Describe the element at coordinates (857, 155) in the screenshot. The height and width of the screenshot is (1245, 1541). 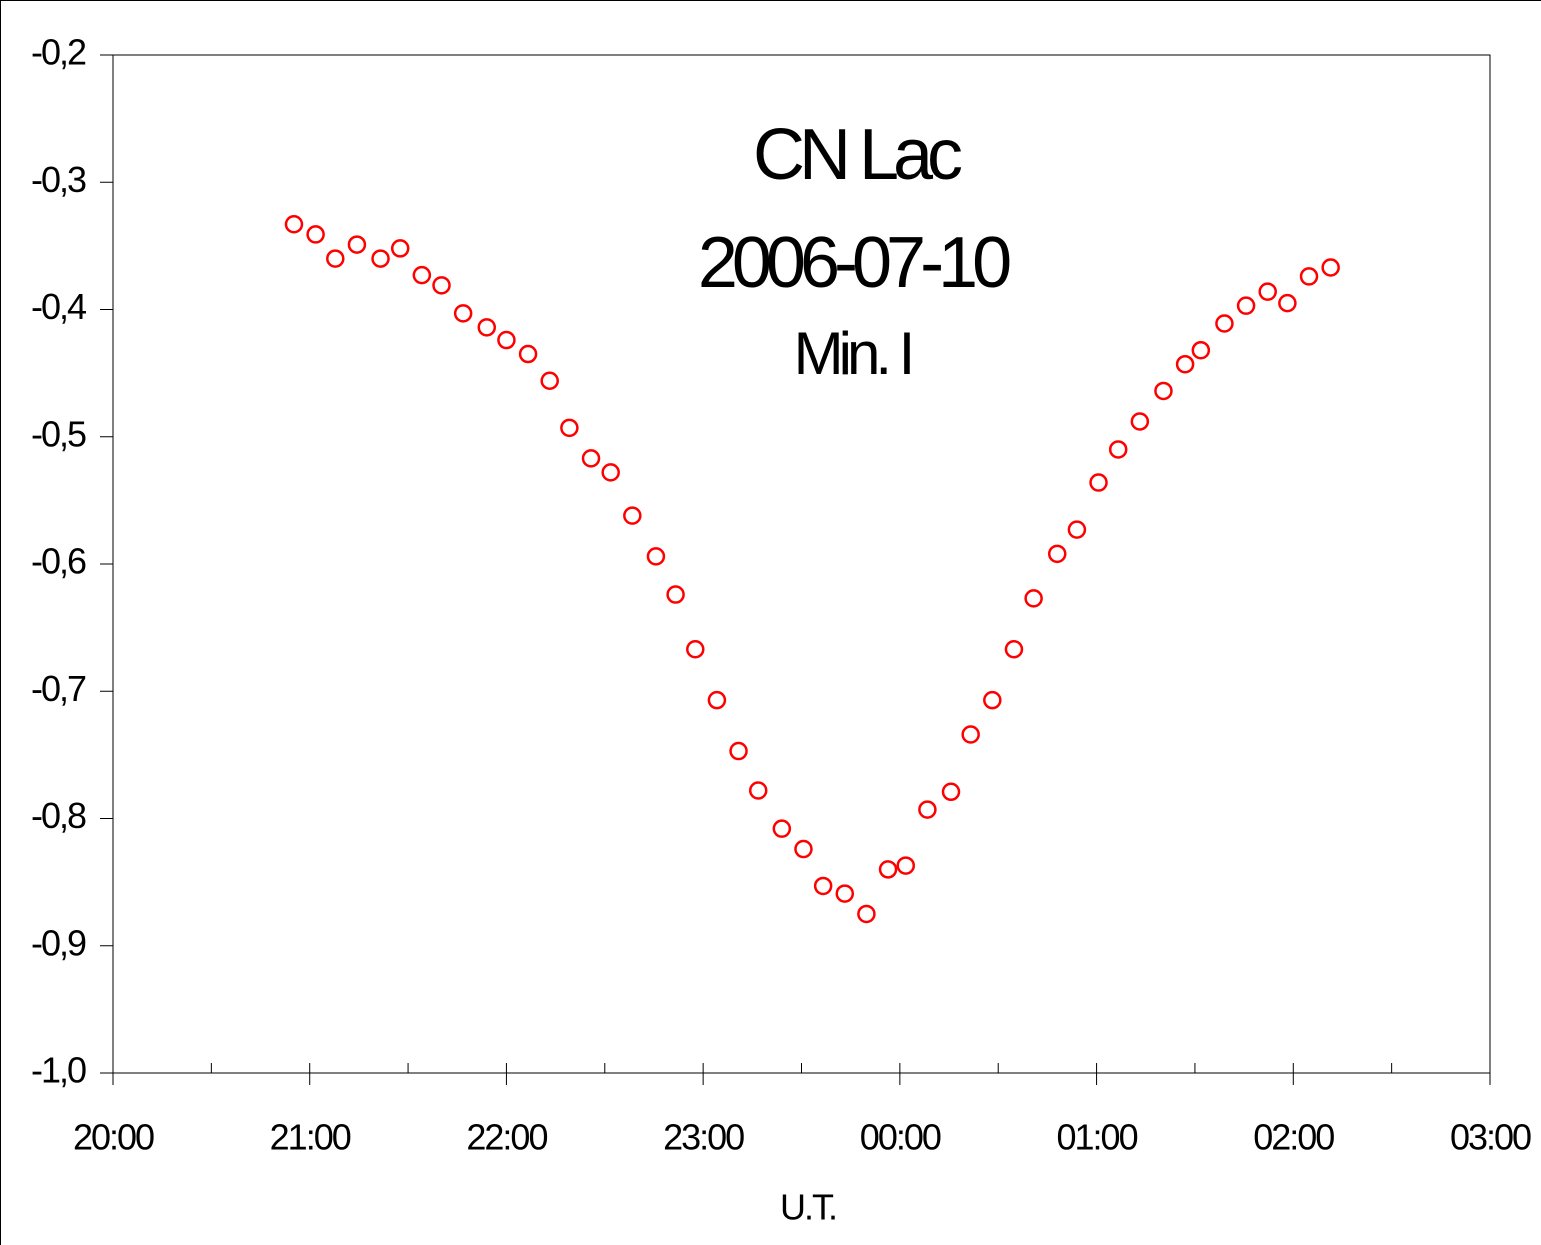
I see `chart-title: CN Lac` at that location.